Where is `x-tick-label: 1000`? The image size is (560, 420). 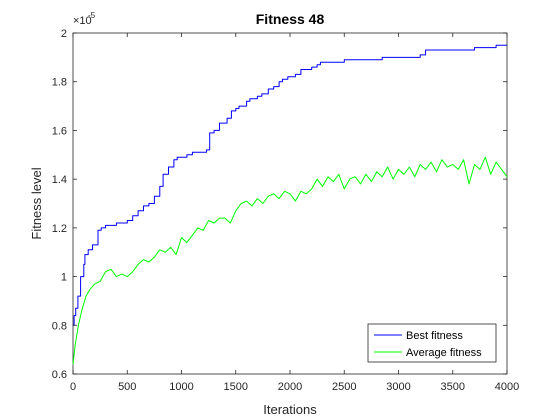
x-tick-label: 1000 is located at coordinates (181, 387).